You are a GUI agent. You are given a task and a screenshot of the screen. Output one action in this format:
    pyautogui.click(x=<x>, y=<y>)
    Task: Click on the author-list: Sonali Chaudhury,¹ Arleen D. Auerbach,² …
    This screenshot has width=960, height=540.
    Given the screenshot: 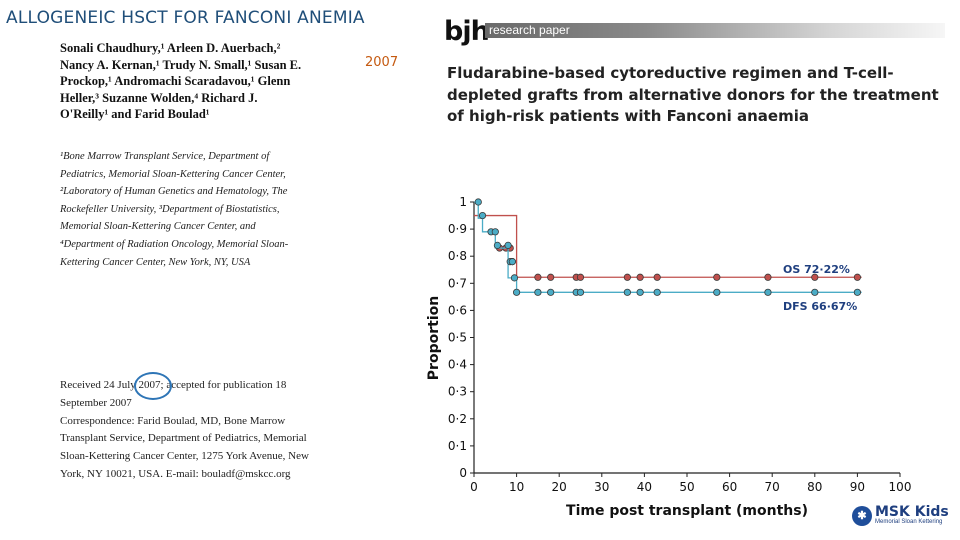 What is the action you would take?
    pyautogui.click(x=181, y=81)
    